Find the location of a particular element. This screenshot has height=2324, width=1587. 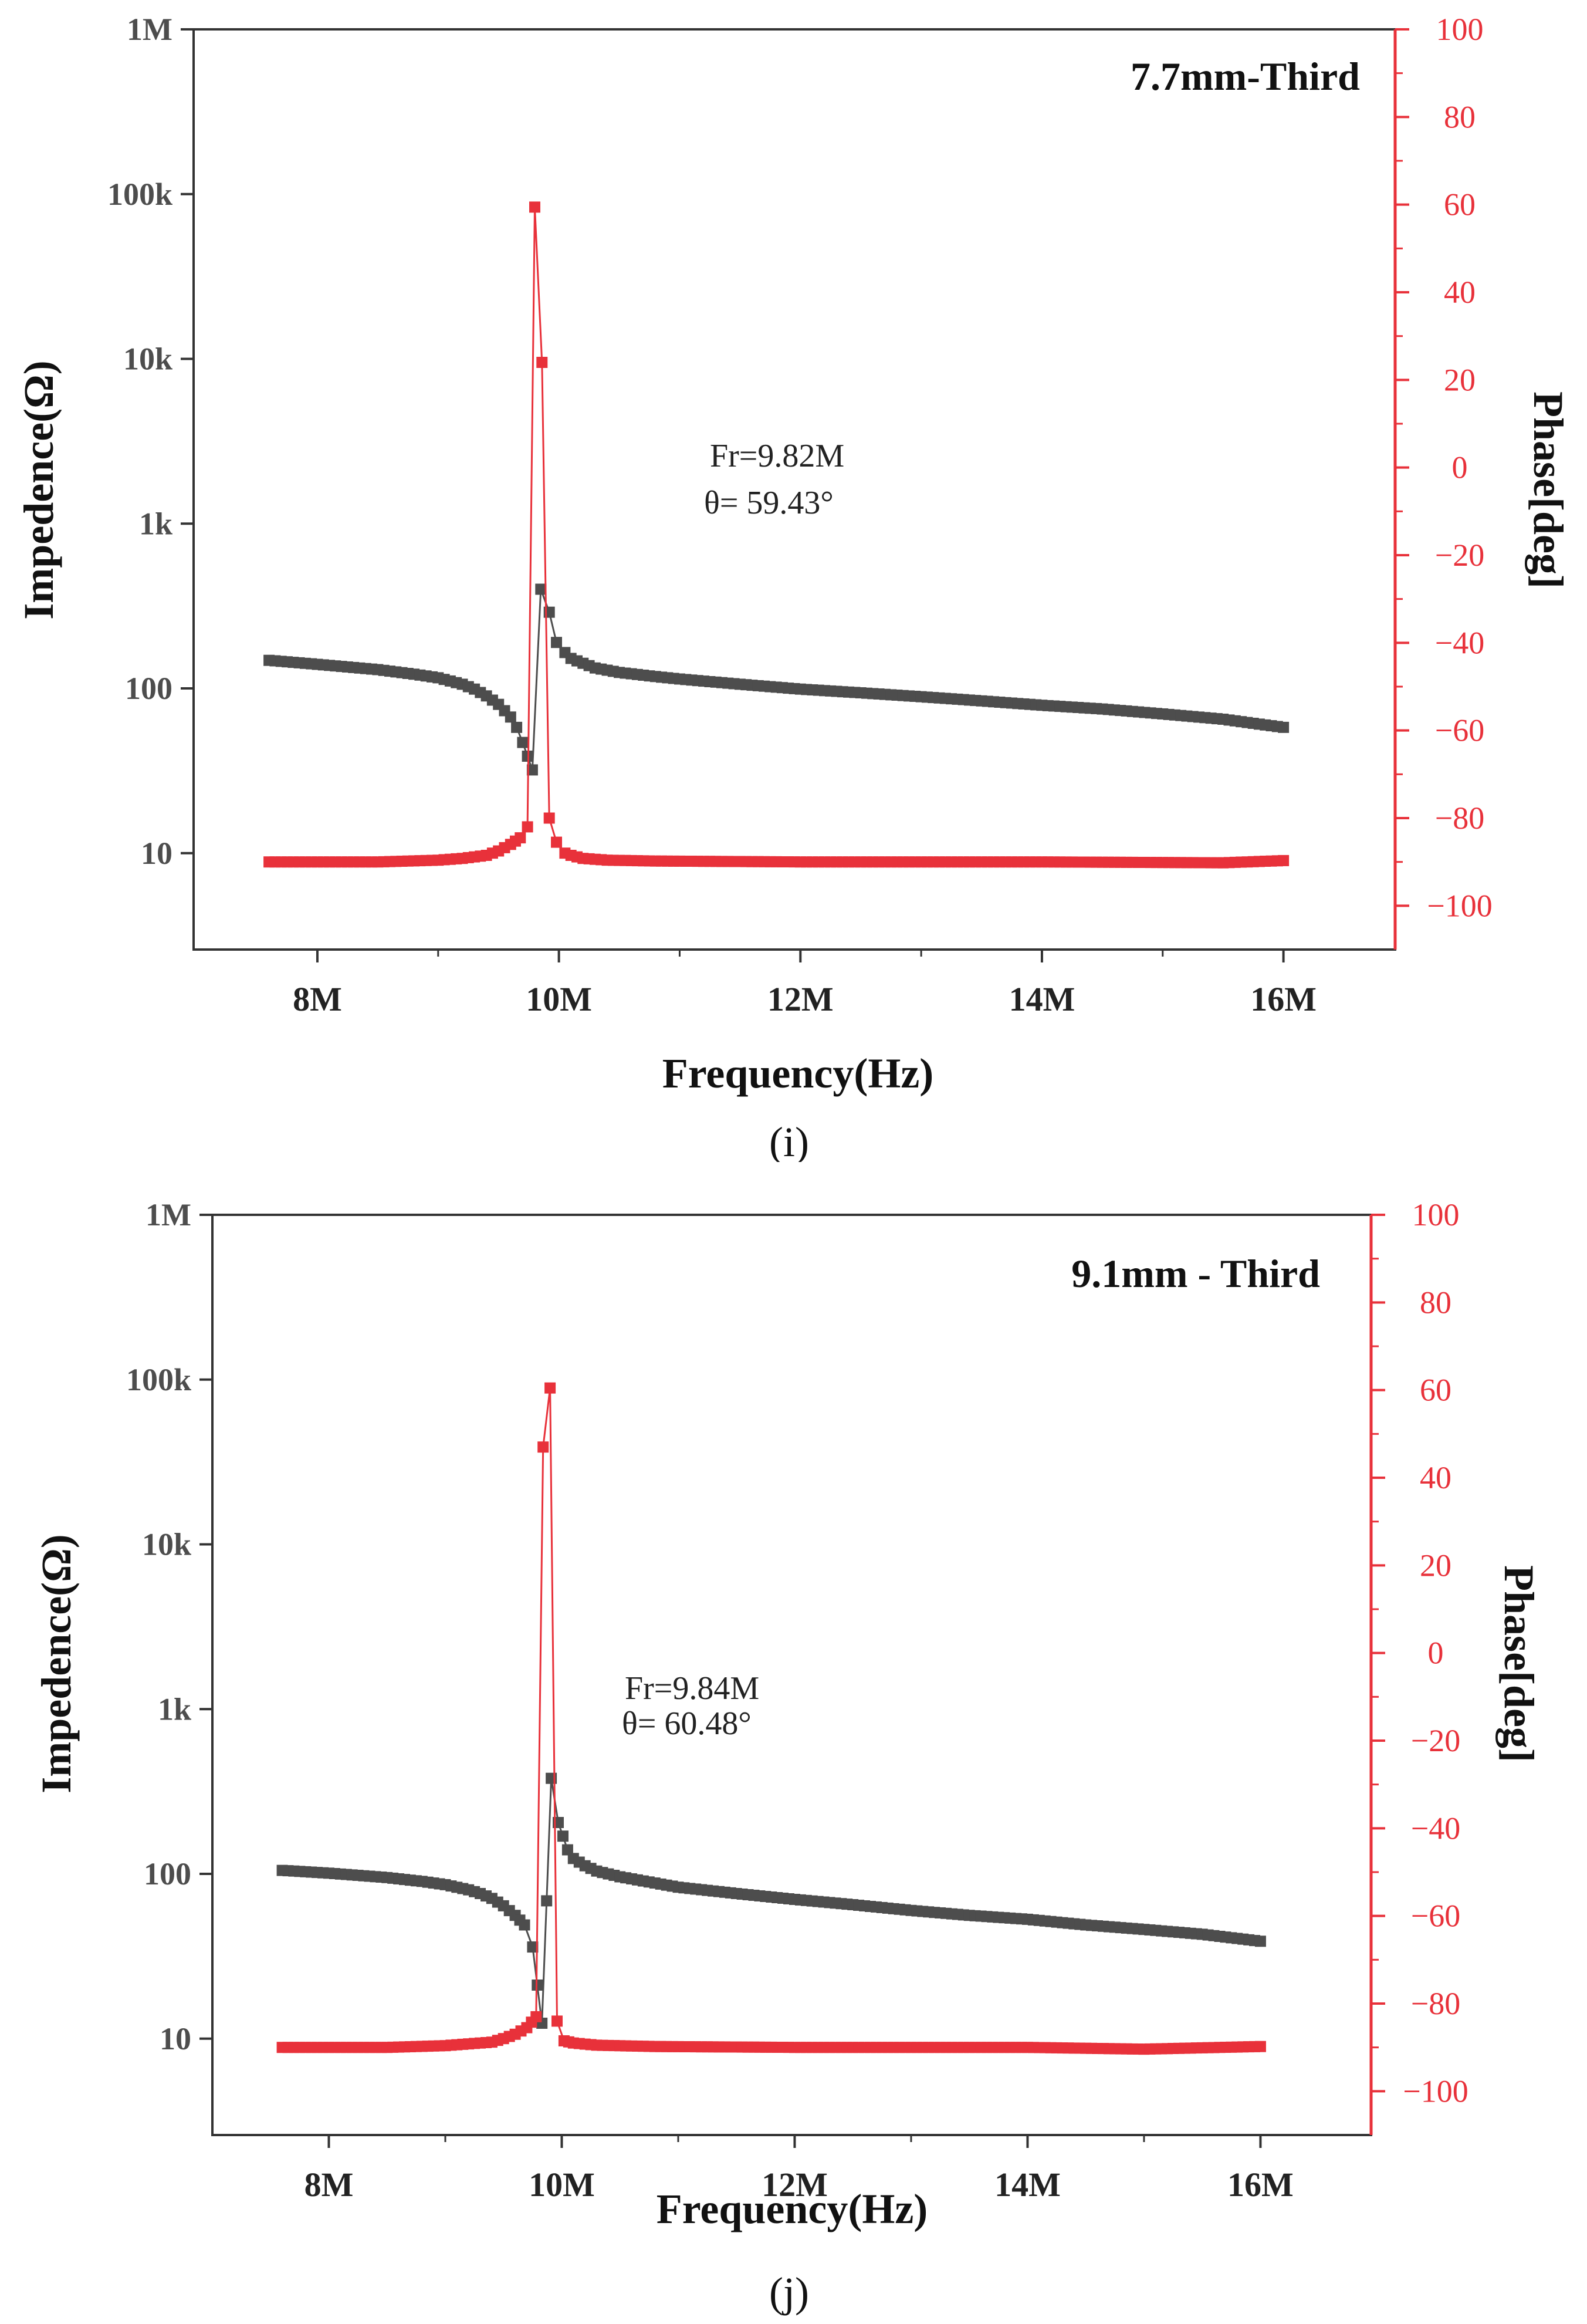

annotation-phase-angle: θ= 60.48° is located at coordinates (687, 1724).